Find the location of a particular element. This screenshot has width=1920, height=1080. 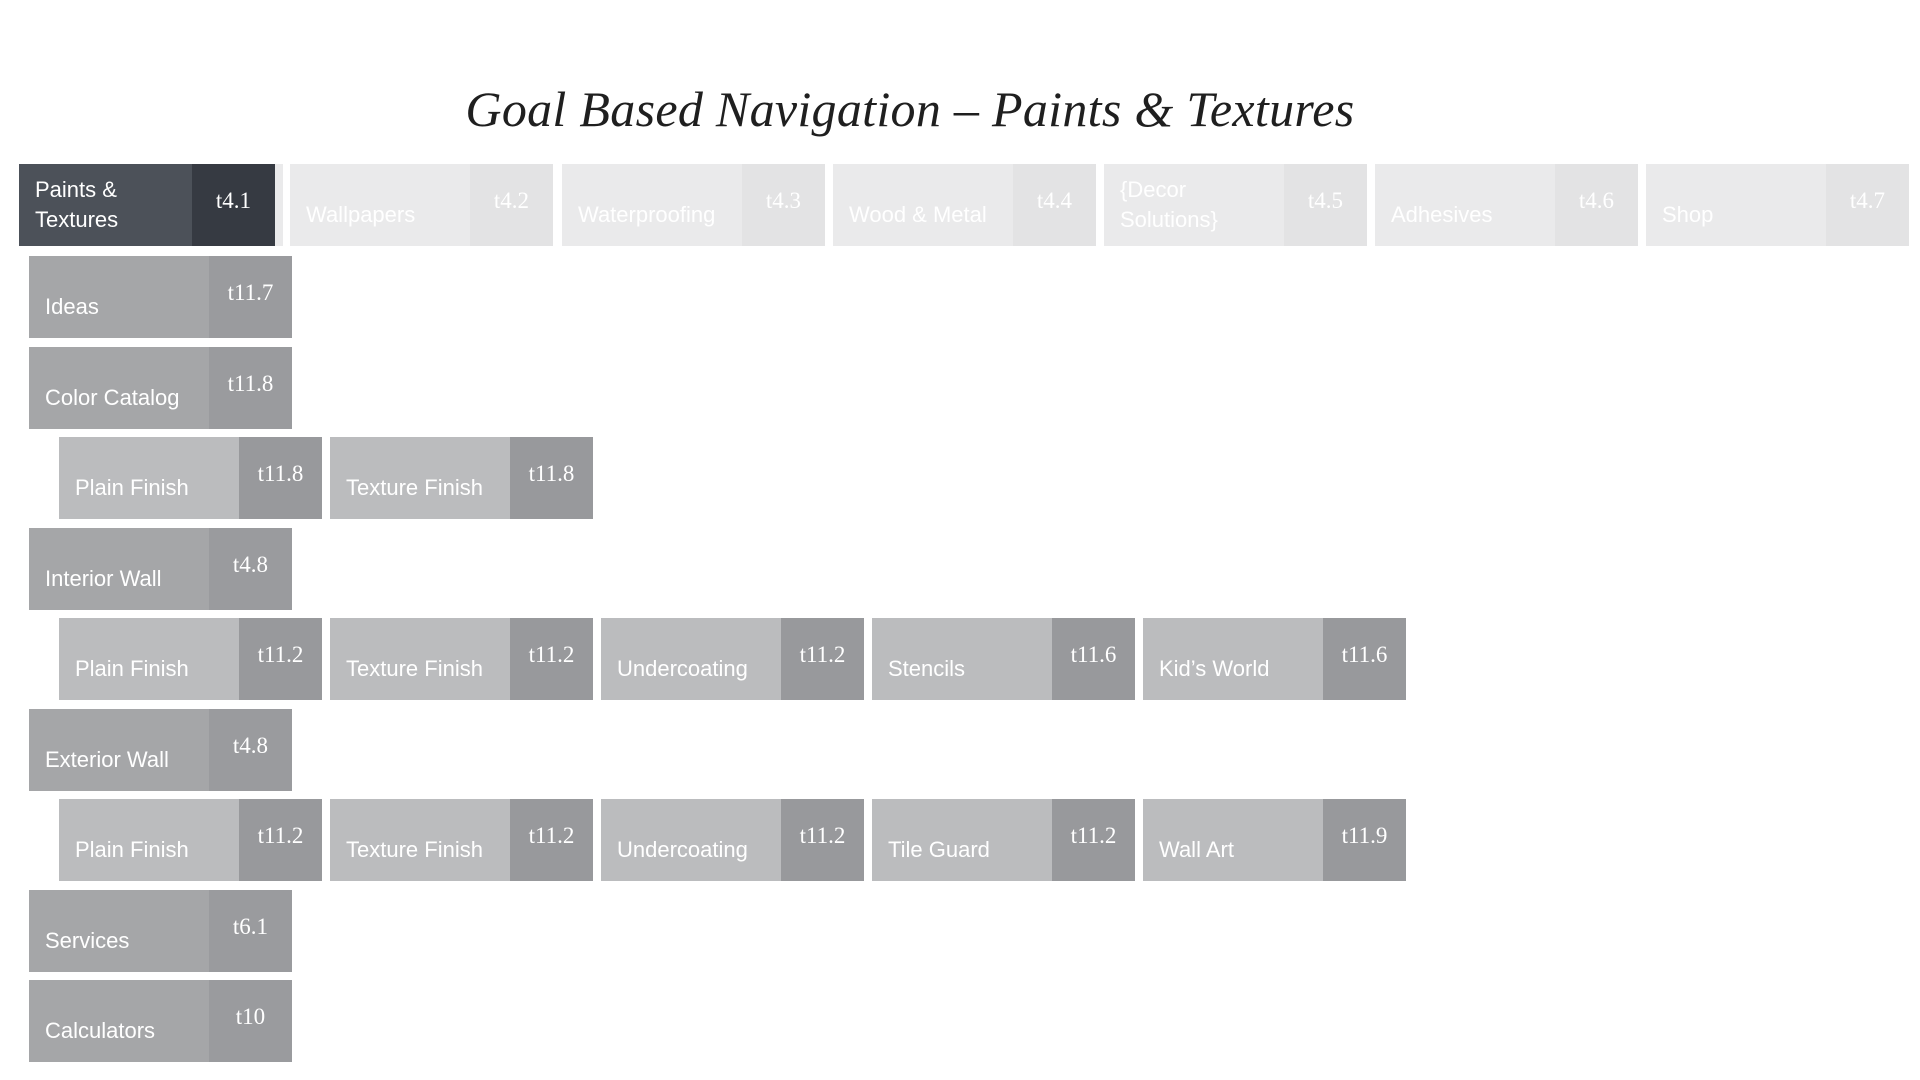

top-nav-label: Paints & Textures is located at coordinates (77, 204).